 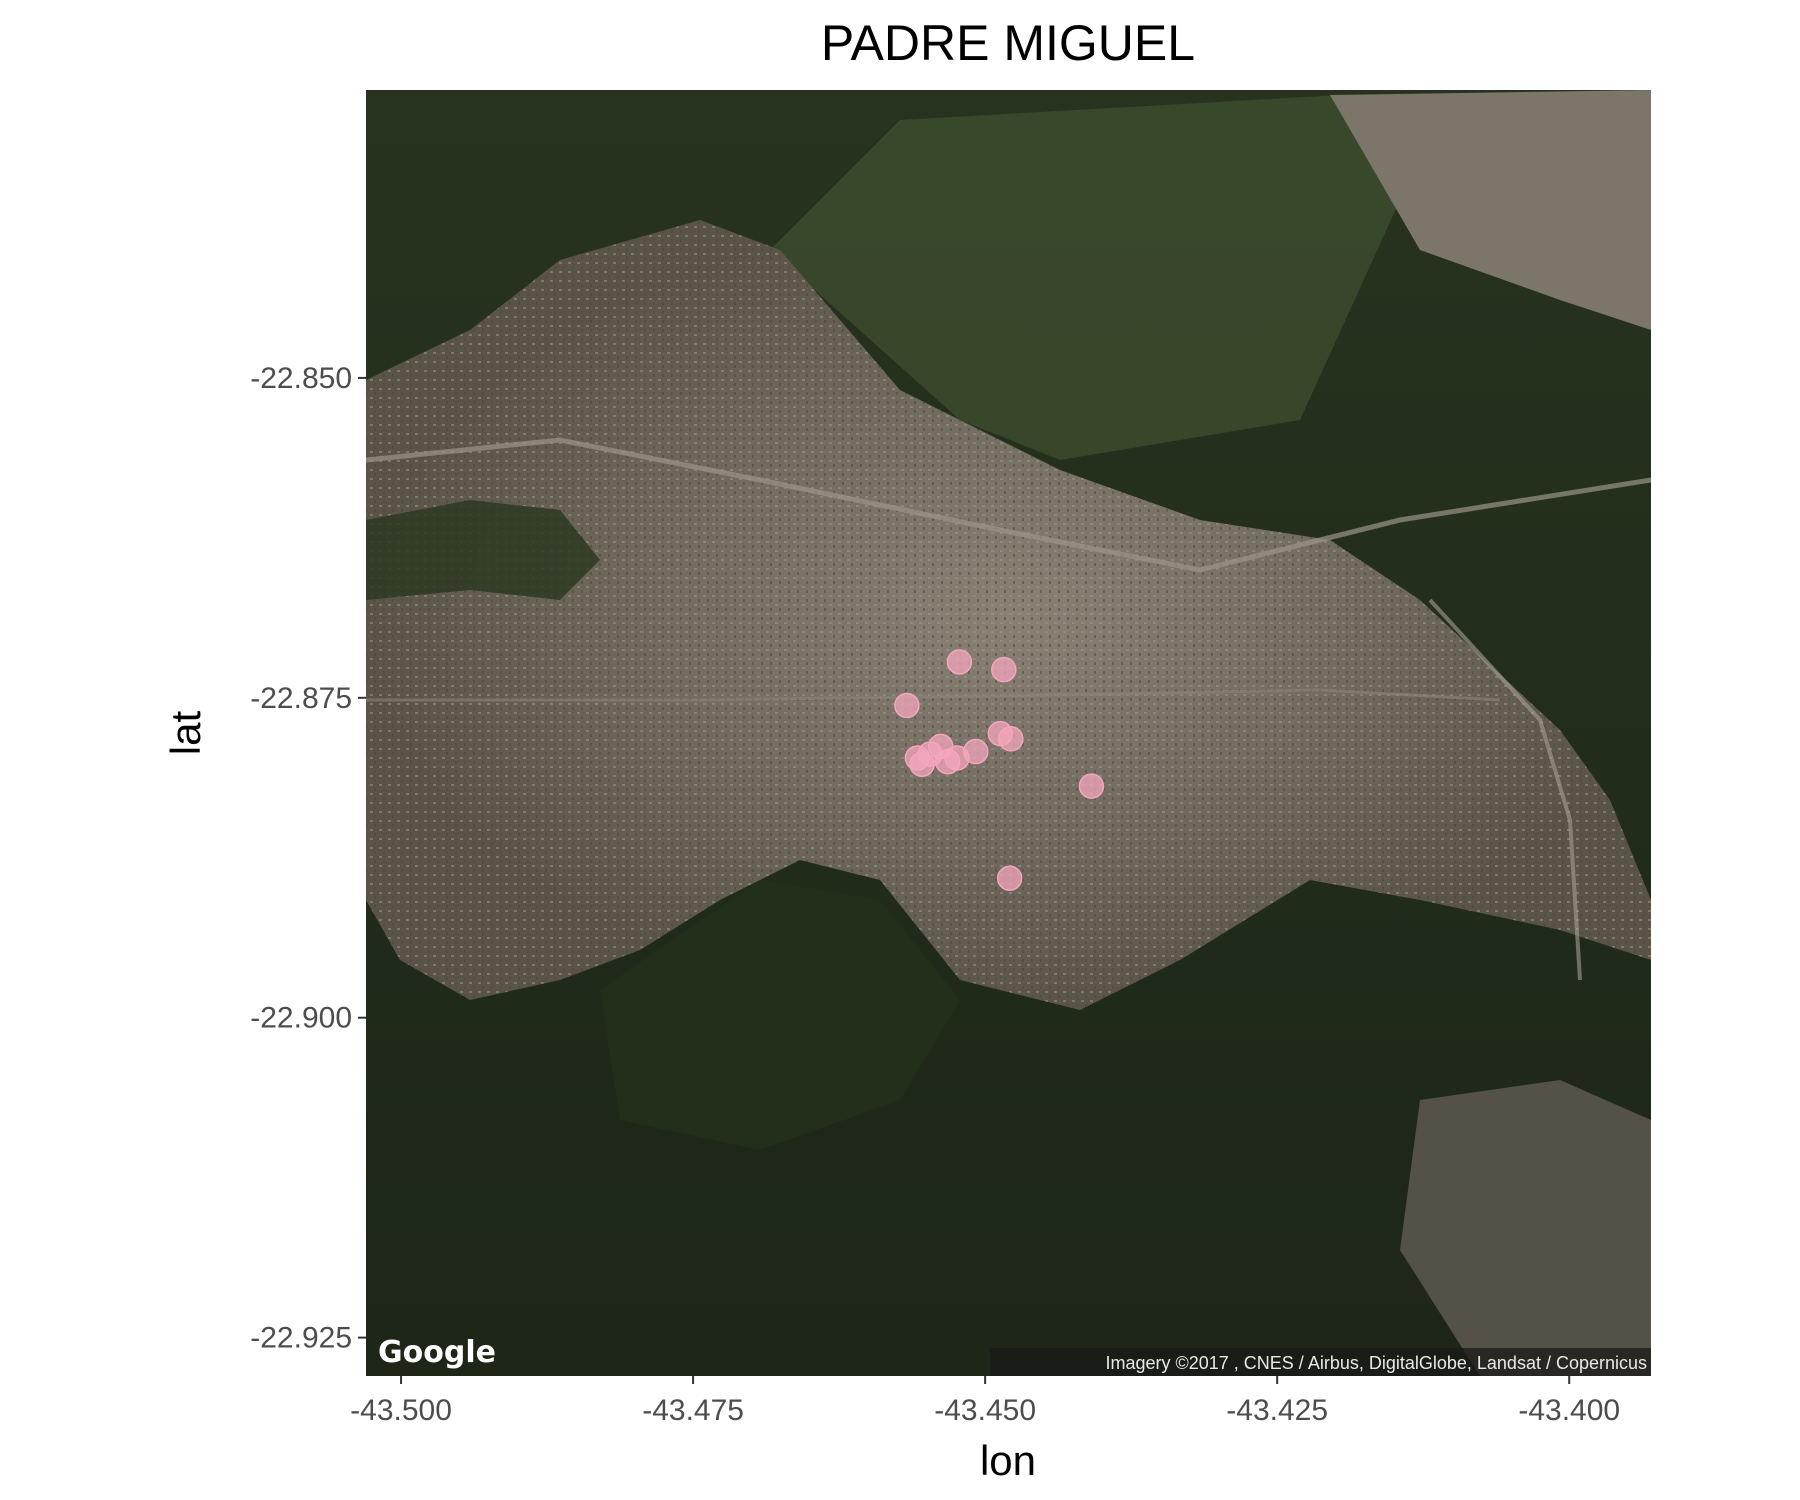 I want to click on x-tick-label: -43.425, so click(x=1277, y=1410).